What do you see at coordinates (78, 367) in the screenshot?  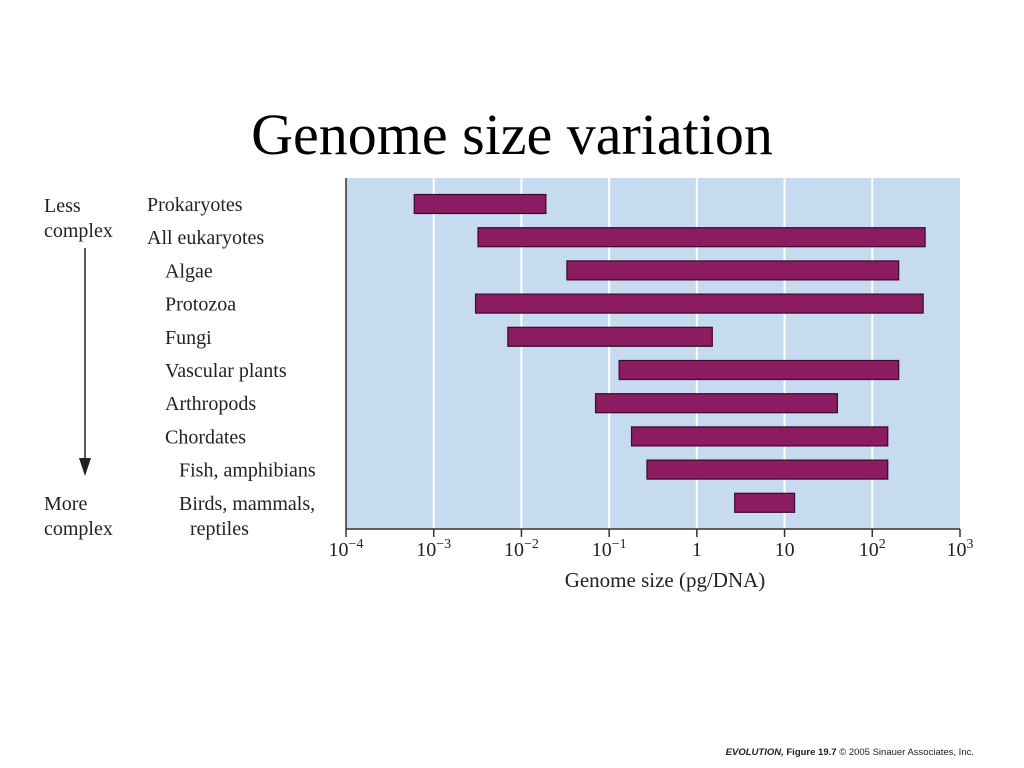 I see `complexity-indicator: Less complex More complex` at bounding box center [78, 367].